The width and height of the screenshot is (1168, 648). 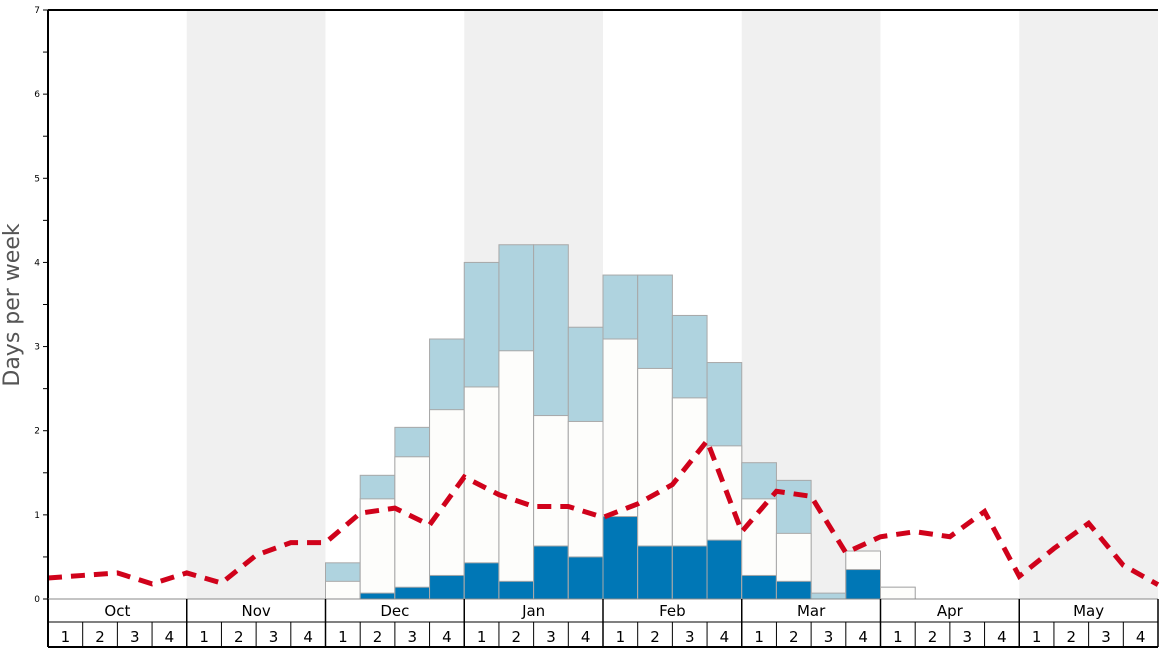 What do you see at coordinates (828, 596) in the screenshot?
I see `bar-light` at bounding box center [828, 596].